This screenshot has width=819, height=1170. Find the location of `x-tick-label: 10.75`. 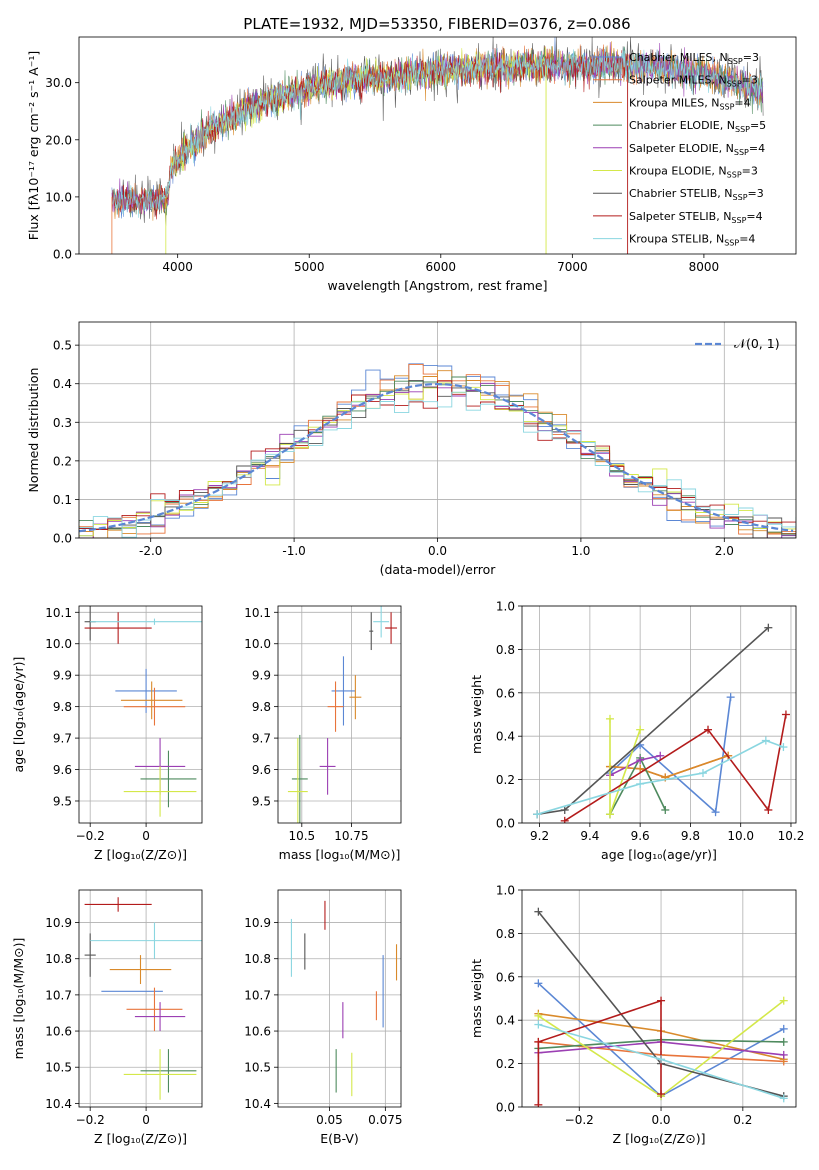

x-tick-label: 10.75 is located at coordinates (351, 836).